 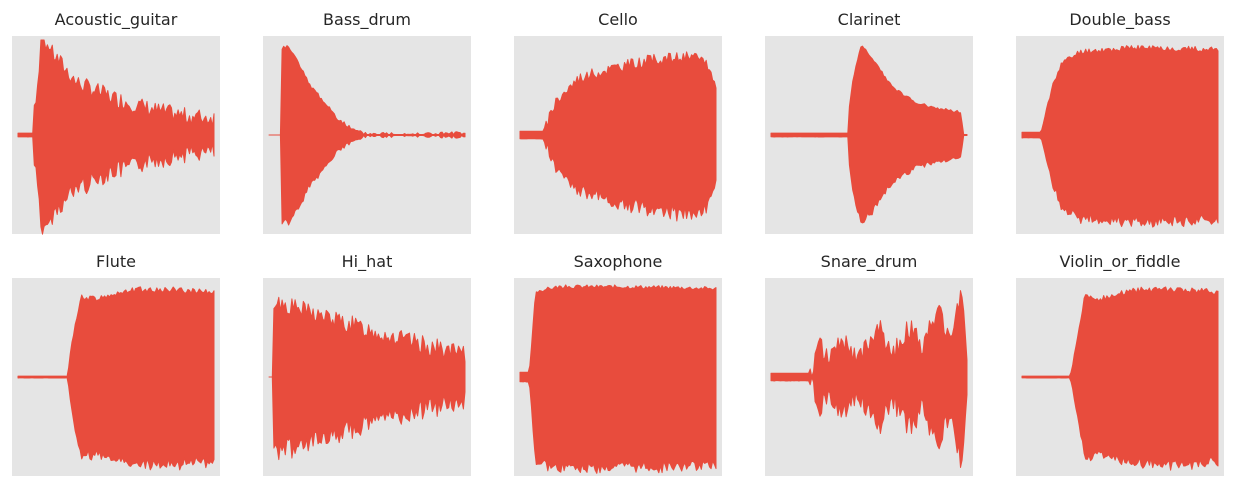 What do you see at coordinates (1120, 262) in the screenshot?
I see `panel-title: Violin_or_fiddle` at bounding box center [1120, 262].